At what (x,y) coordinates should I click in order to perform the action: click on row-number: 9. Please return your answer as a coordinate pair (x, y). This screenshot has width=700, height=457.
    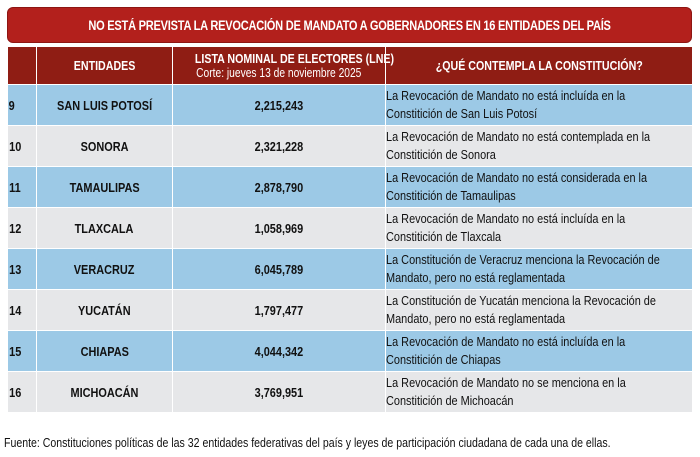
    Looking at the image, I should click on (22, 105).